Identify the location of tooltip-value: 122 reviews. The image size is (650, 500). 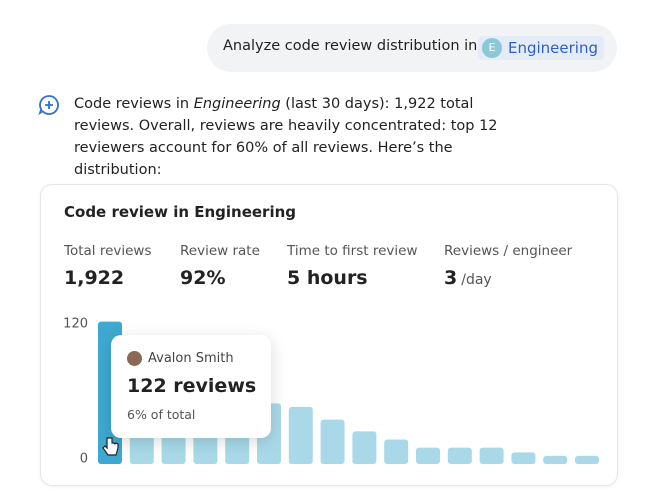
(192, 386).